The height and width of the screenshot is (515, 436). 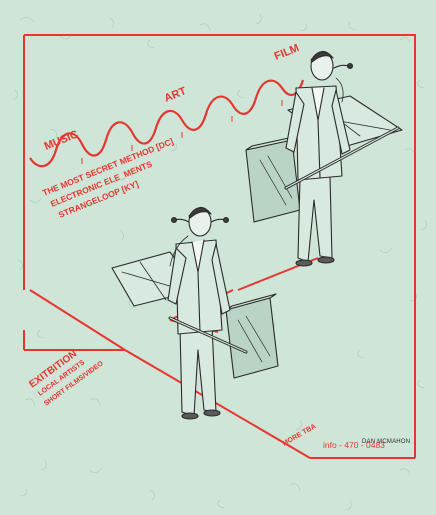 I want to click on more-tba: MORE TBA, so click(x=300, y=435).